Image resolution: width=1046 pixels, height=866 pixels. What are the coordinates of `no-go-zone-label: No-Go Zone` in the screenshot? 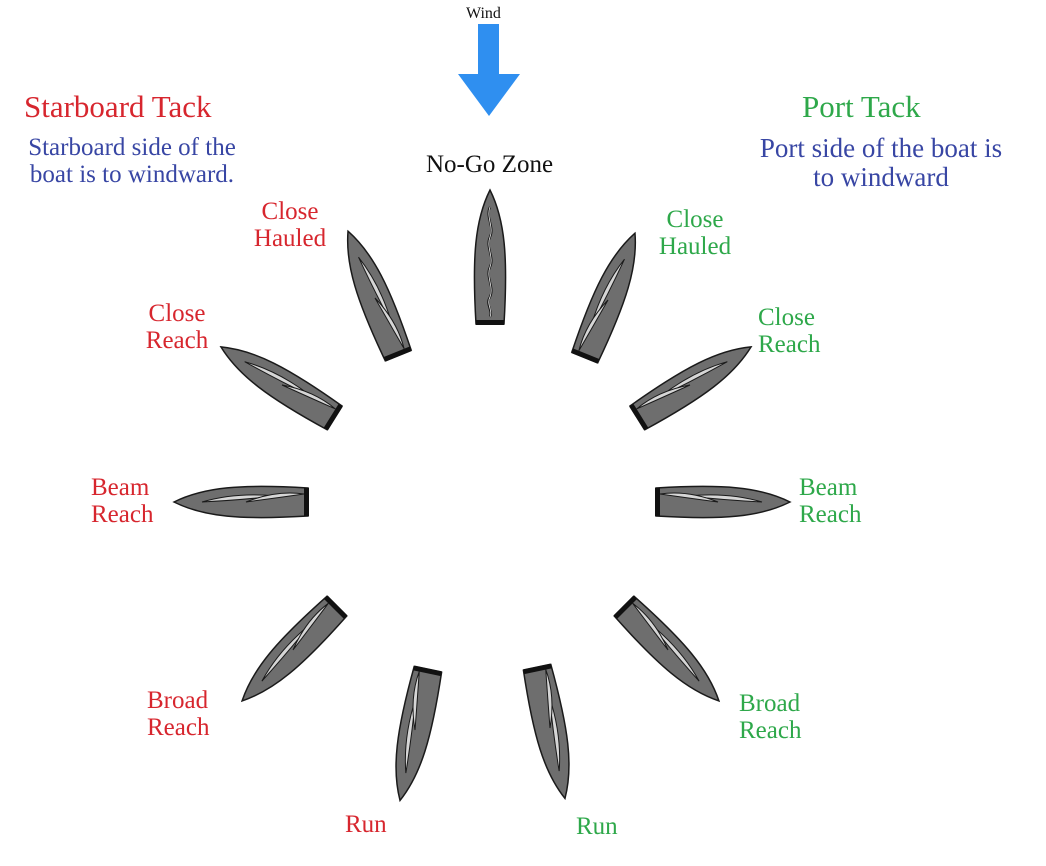 It's located at (490, 164).